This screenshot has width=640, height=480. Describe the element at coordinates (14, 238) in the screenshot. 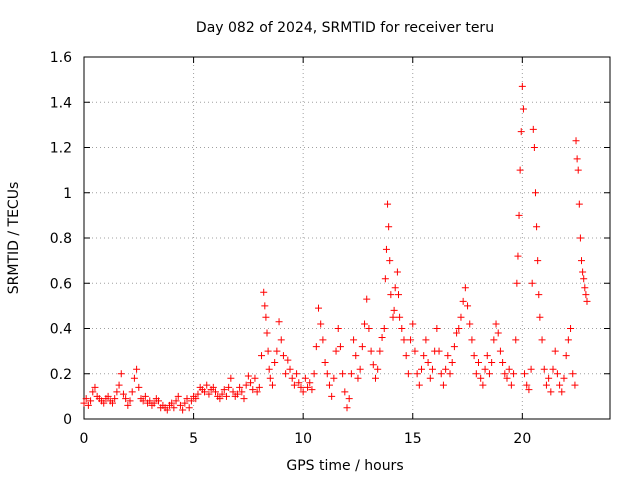

I see `y-axis-label: SRMTID / TECUs` at that location.